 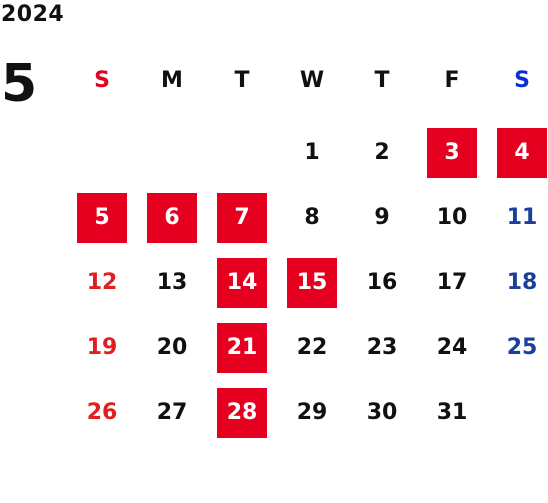 I want to click on calendar-cell: 13, so click(x=172, y=282).